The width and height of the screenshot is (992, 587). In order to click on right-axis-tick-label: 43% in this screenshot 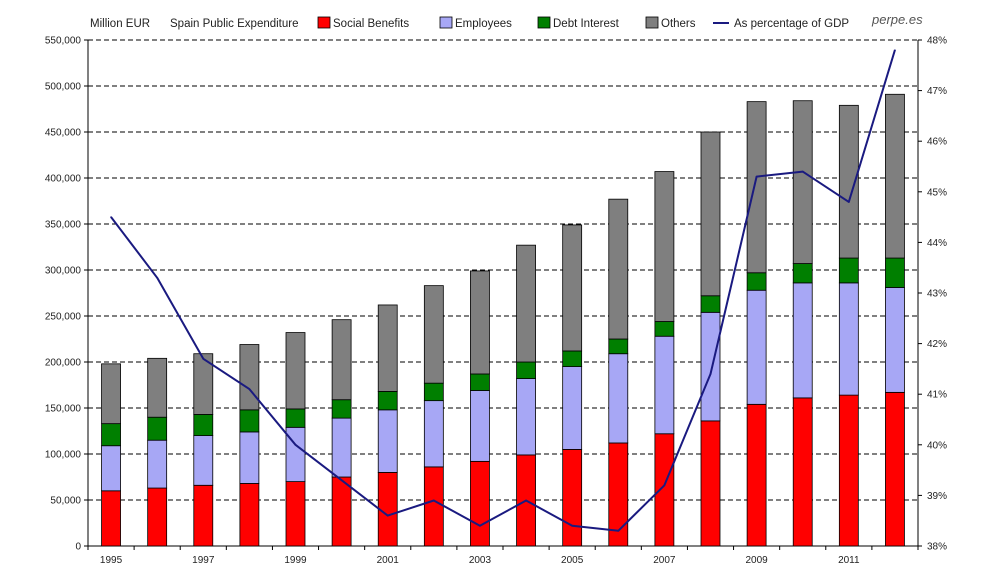, I will do `click(937, 294)`.